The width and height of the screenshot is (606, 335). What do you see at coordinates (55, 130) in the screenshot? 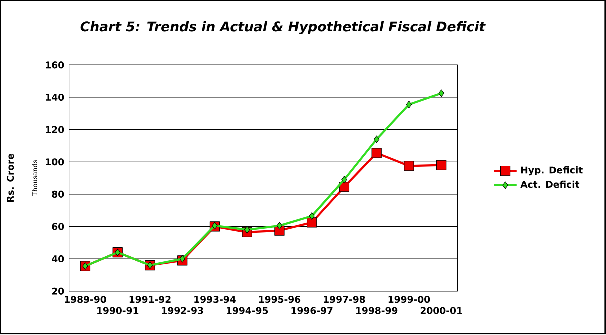
I see `y-tick-label: 120` at bounding box center [55, 130].